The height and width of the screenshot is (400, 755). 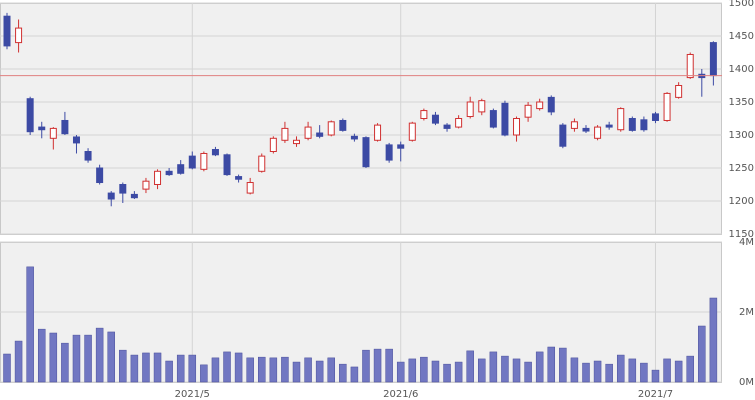 What do you see at coordinates (741, 201) in the screenshot?
I see `y-tick-label: 1200` at bounding box center [741, 201].